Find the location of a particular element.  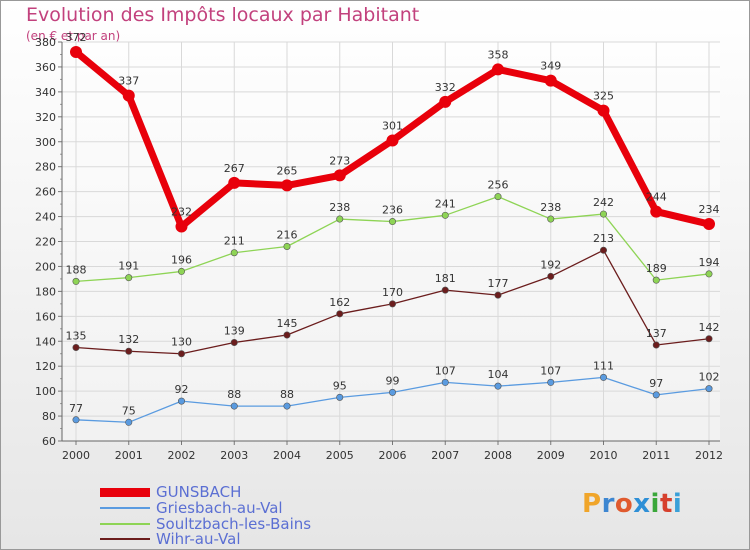

data-label: 372 is located at coordinates (76, 37).